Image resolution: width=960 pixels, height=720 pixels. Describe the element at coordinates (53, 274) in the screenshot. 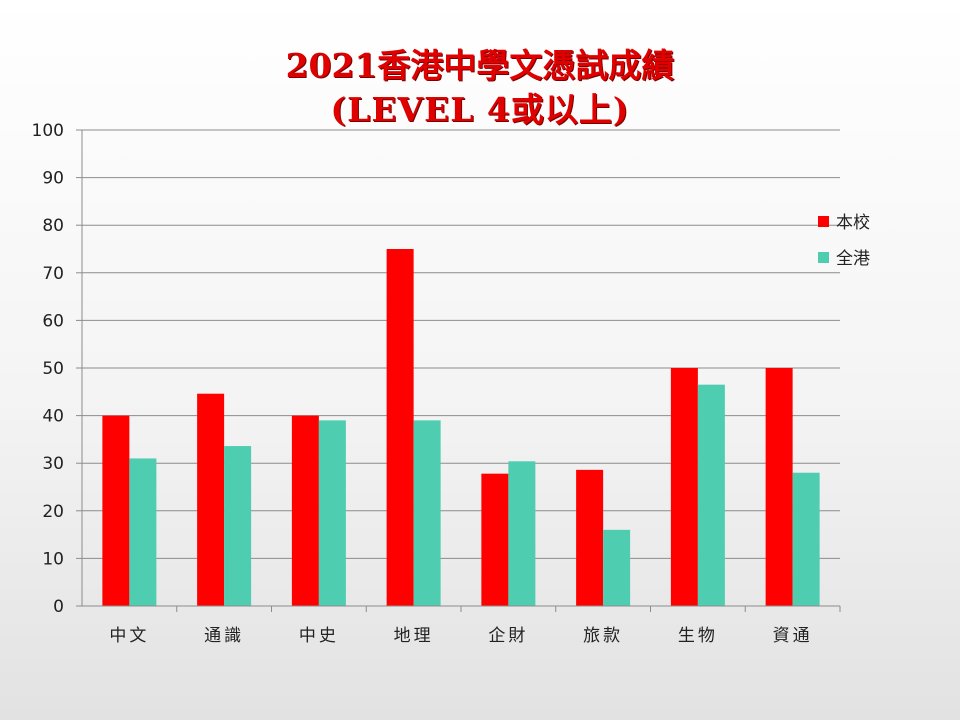

I see `y-tick-label-70: 70` at that location.